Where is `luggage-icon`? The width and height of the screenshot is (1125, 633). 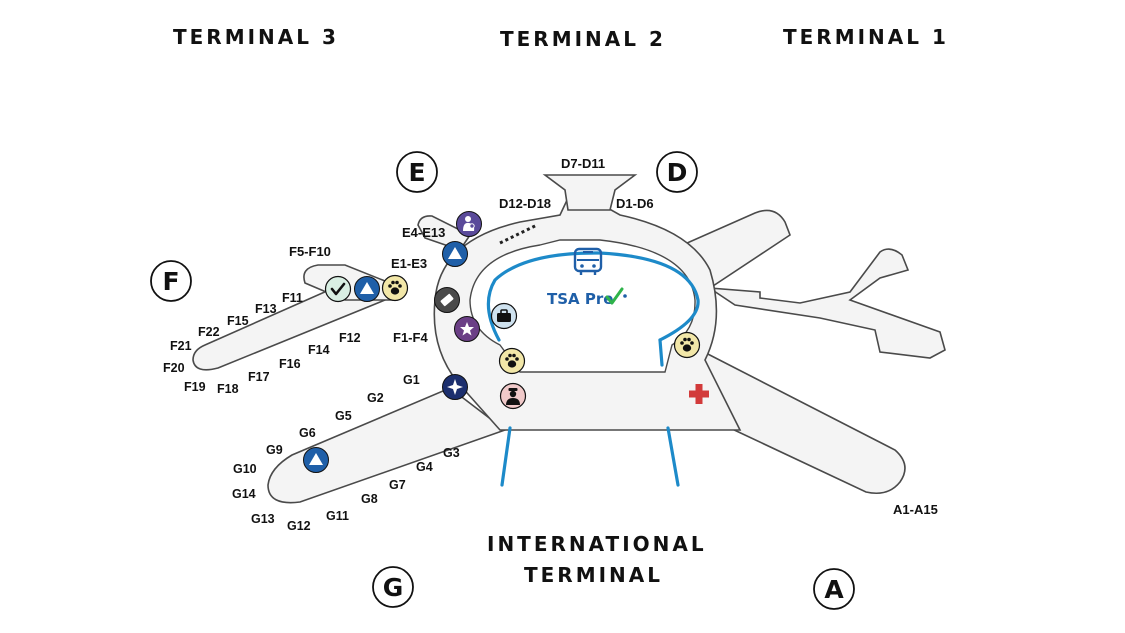
luggage-icon is located at coordinates (504, 316).